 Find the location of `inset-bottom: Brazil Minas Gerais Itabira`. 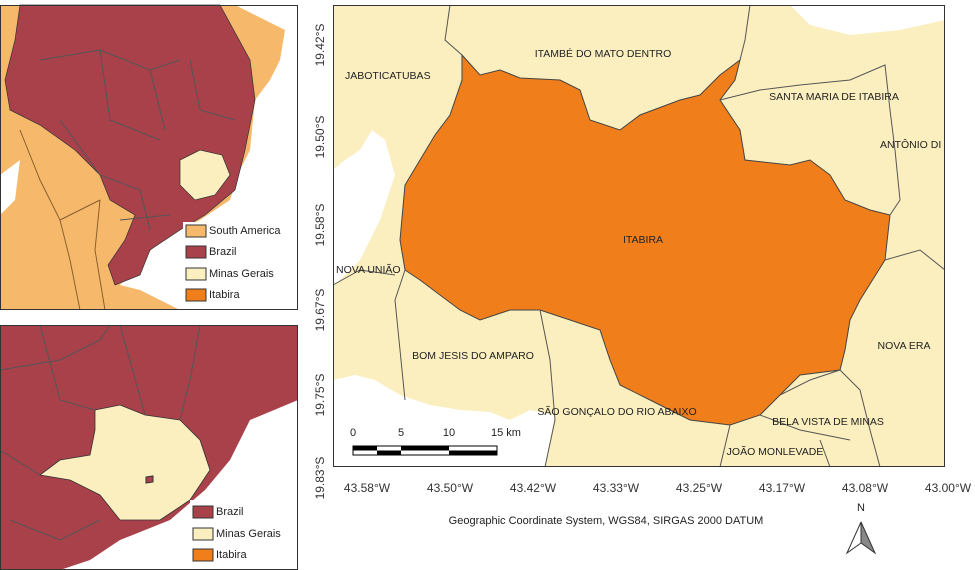

inset-bottom: Brazil Minas Gerais Itabira is located at coordinates (149, 447).